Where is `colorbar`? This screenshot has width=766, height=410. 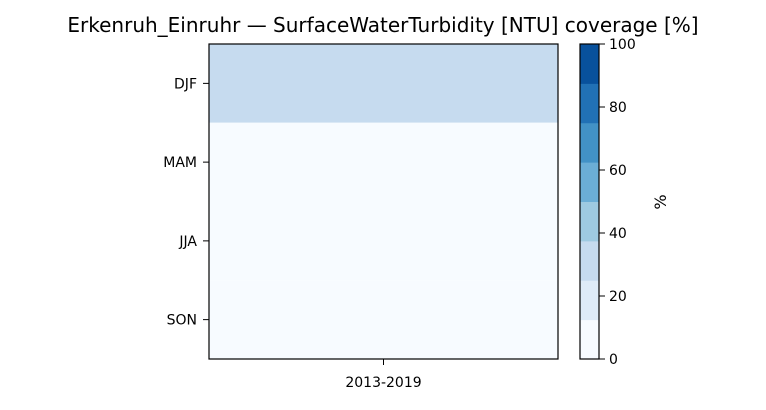 colorbar is located at coordinates (589, 201).